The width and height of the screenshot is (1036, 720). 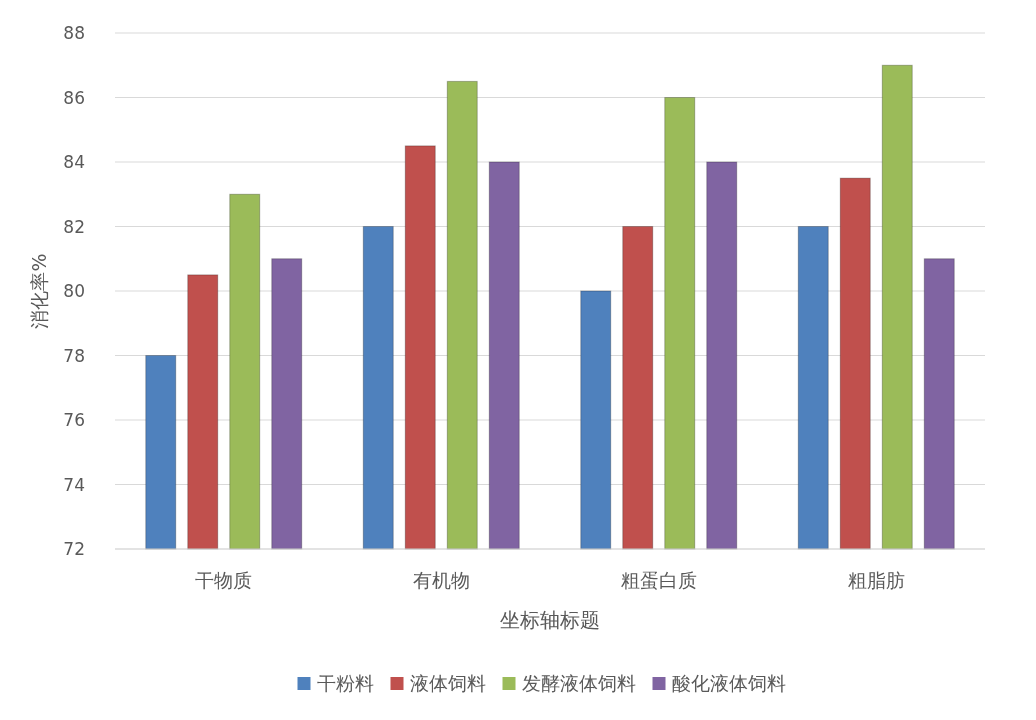 What do you see at coordinates (74, 162) in the screenshot?
I see `y-tick-label: 84` at bounding box center [74, 162].